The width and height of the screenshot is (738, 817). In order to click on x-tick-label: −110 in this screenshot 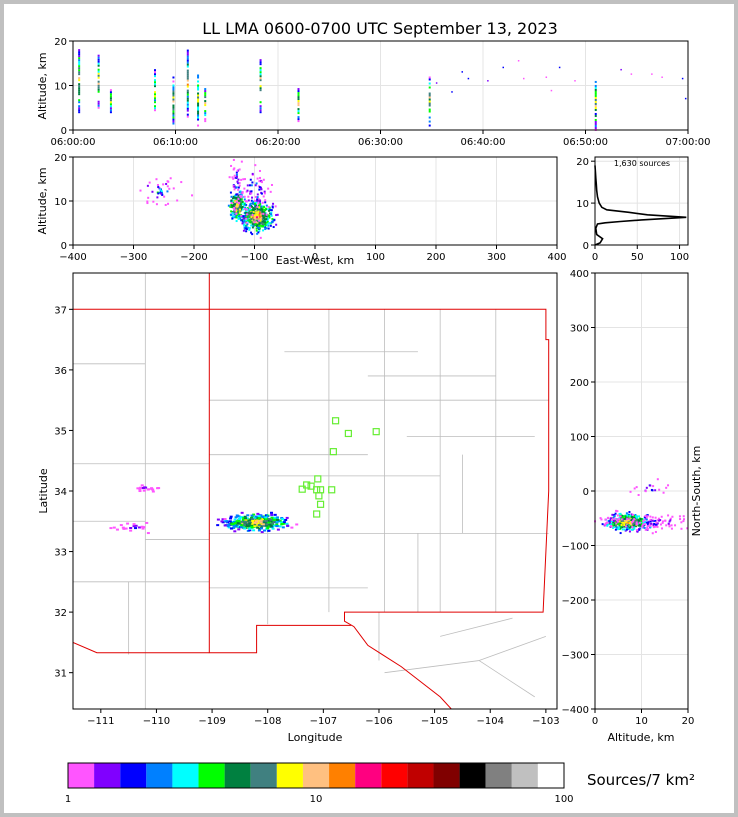, I will do `click(156, 721)`.